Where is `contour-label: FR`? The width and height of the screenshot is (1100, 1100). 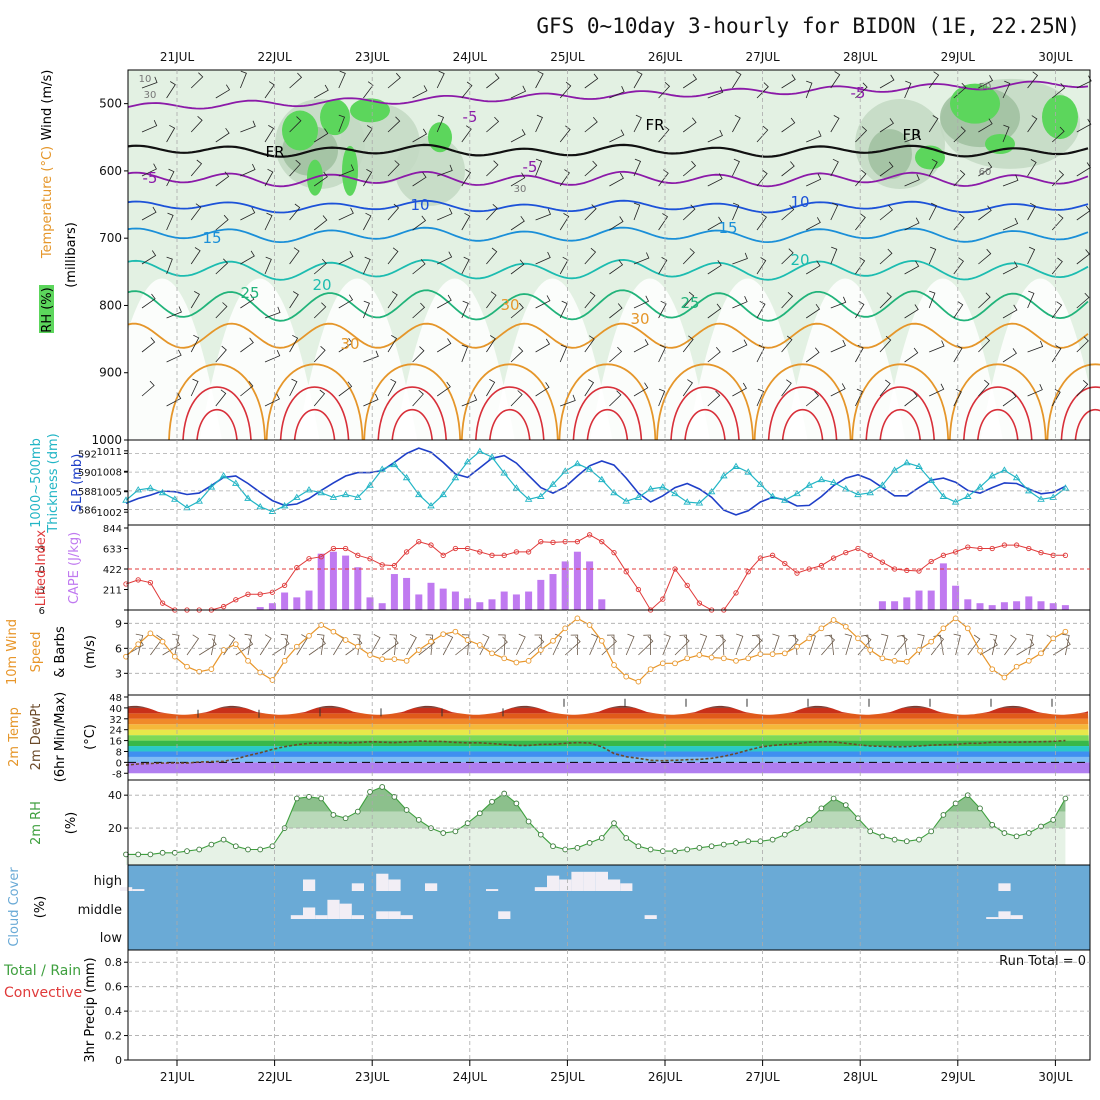
contour-label: FR is located at coordinates (654, 125).